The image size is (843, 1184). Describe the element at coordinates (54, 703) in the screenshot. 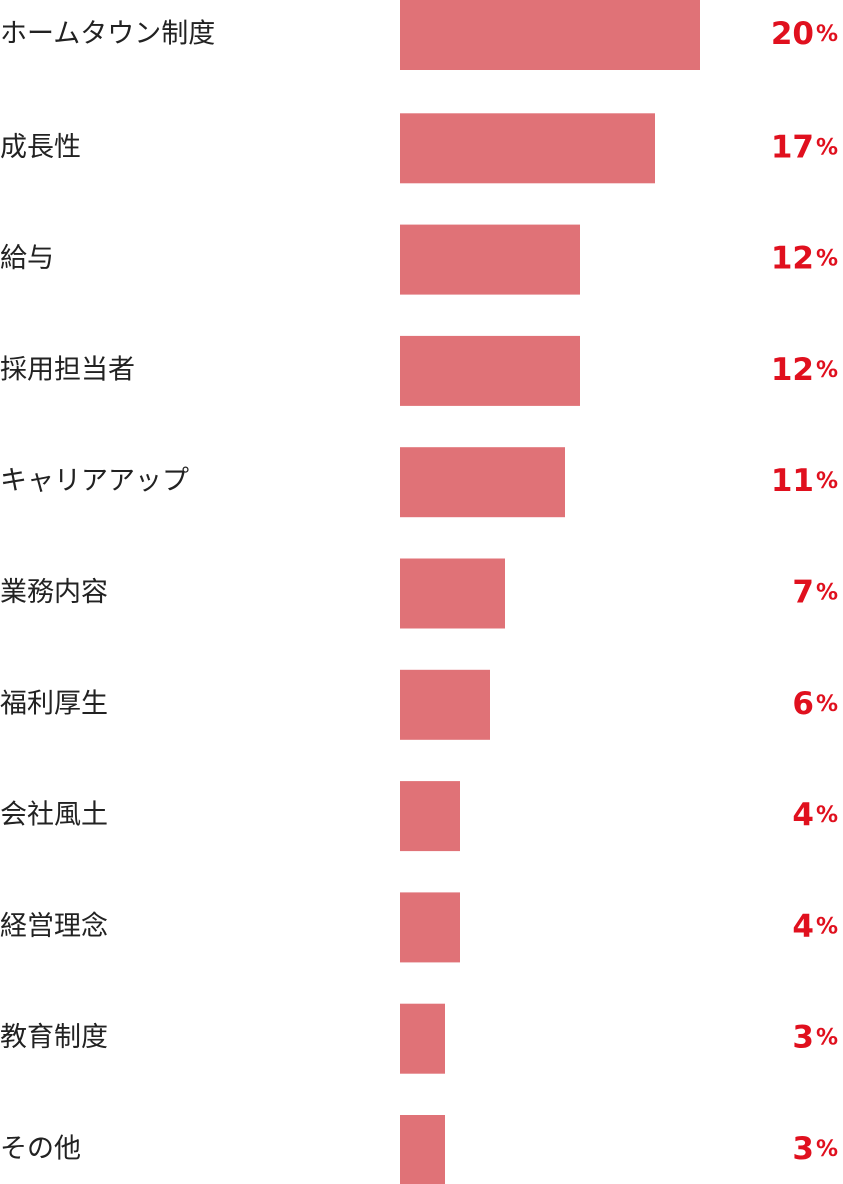

I see `category-label: 福利厚生` at that location.